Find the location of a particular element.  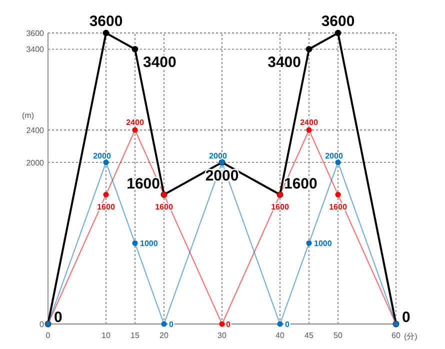

y-tick-label: 3400 is located at coordinates (35, 49).